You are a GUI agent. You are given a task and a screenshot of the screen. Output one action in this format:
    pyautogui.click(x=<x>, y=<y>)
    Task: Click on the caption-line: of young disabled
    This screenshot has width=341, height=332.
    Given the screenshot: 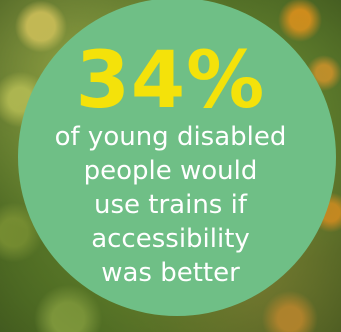 What is the action you would take?
    pyautogui.click(x=170, y=137)
    